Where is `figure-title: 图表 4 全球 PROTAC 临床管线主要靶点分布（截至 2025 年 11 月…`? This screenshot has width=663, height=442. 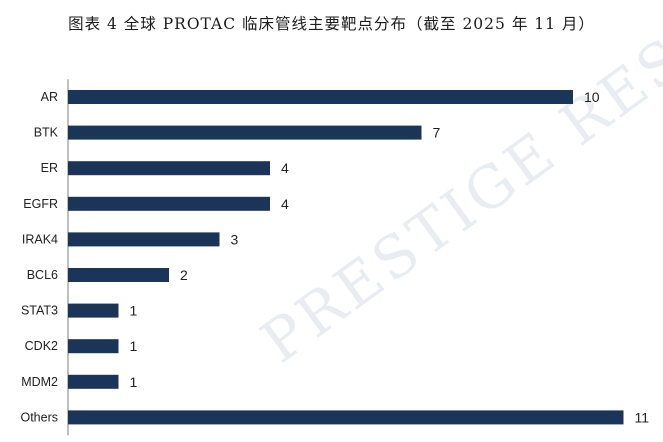
figure-title: 图表 4 全球 PROTAC 临床管线主要靶点分布（截至 2025 年 11 月… is located at coordinates (331, 24).